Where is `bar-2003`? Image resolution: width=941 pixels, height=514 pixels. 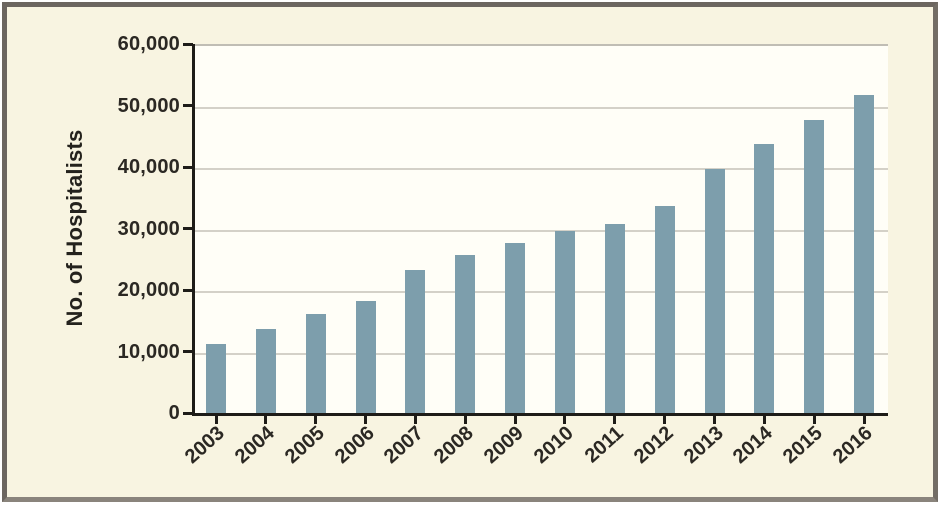 bar-2003 is located at coordinates (216, 379).